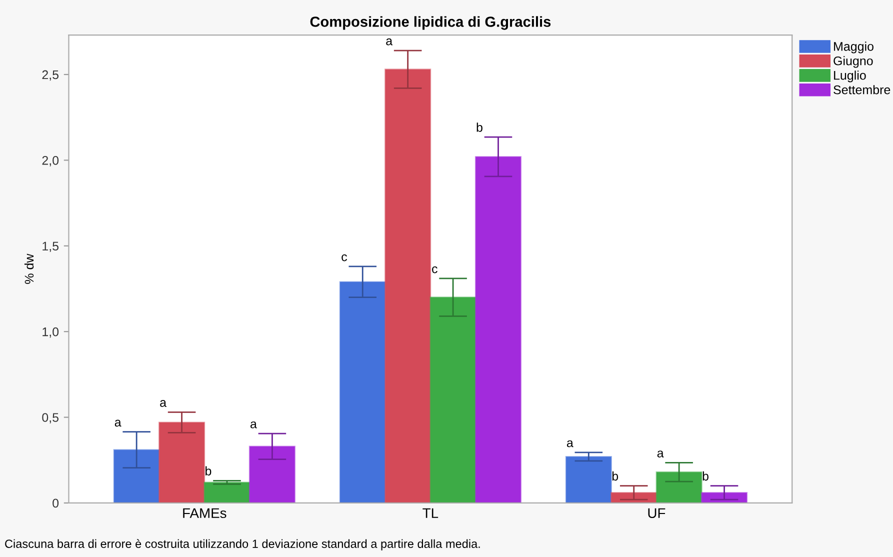 The width and height of the screenshot is (893, 557). I want to click on text: Ciascuna barra di errore è costruita utilizzando 1 deviazione standard a partire dalla media., so click(242, 544).